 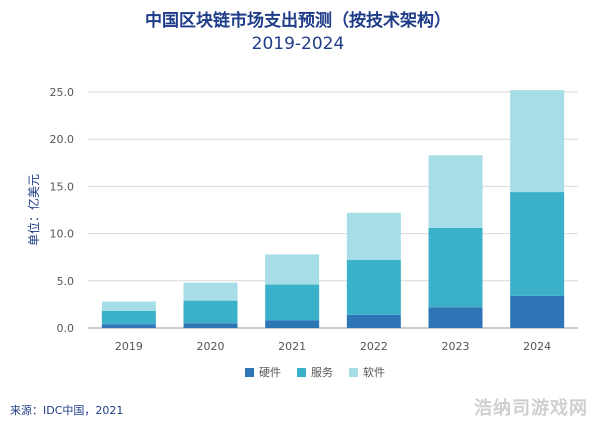 What do you see at coordinates (456, 346) in the screenshot?
I see `x-tick-label: 2023` at bounding box center [456, 346].